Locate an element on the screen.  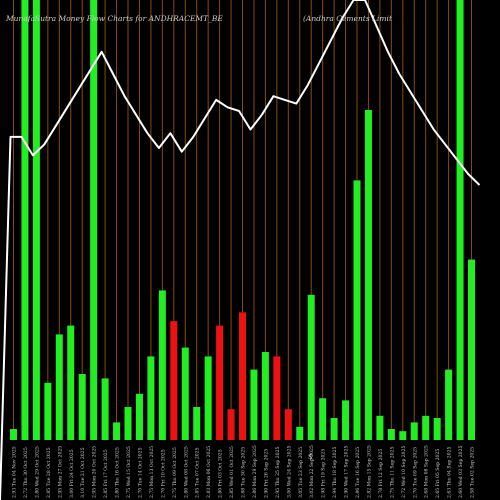
x-tick-label: 2.94 Thu 18 Sep 2025 is located at coordinates (335, 472).